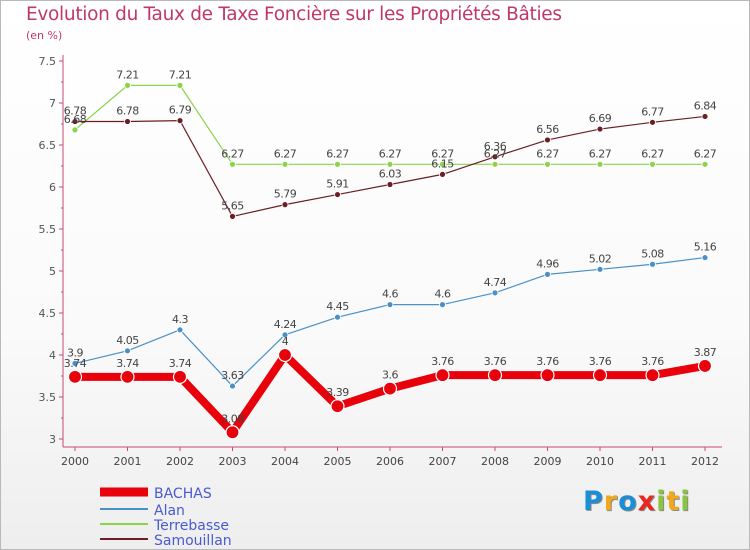 This screenshot has height=550, width=750. Describe the element at coordinates (495, 461) in the screenshot. I see `x-tick-label: 2008` at that location.